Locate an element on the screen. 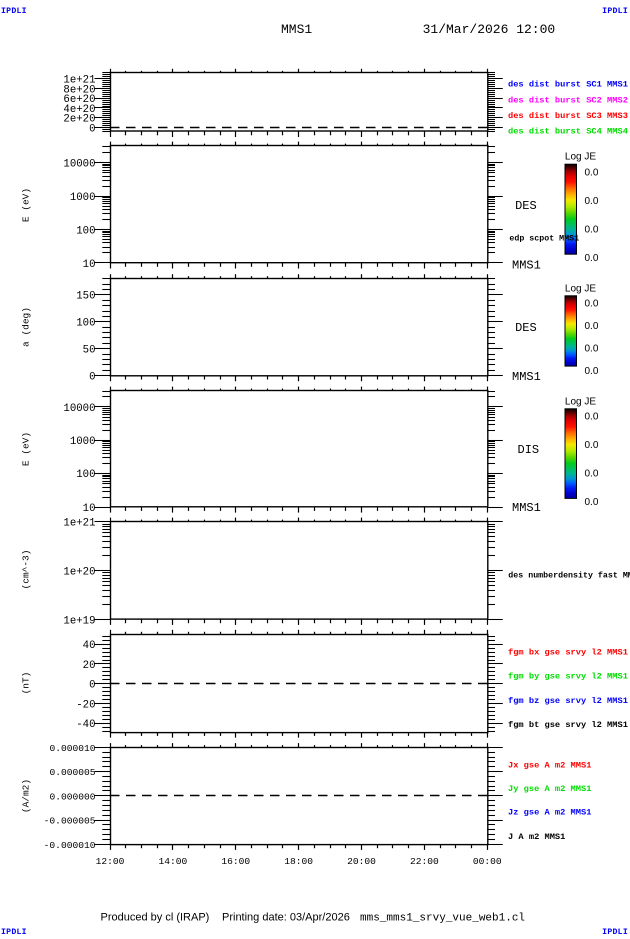 The height and width of the screenshot is (939, 630). svg-text: mms_mms1_srvy_vue_web1.cl is located at coordinates (442, 919).